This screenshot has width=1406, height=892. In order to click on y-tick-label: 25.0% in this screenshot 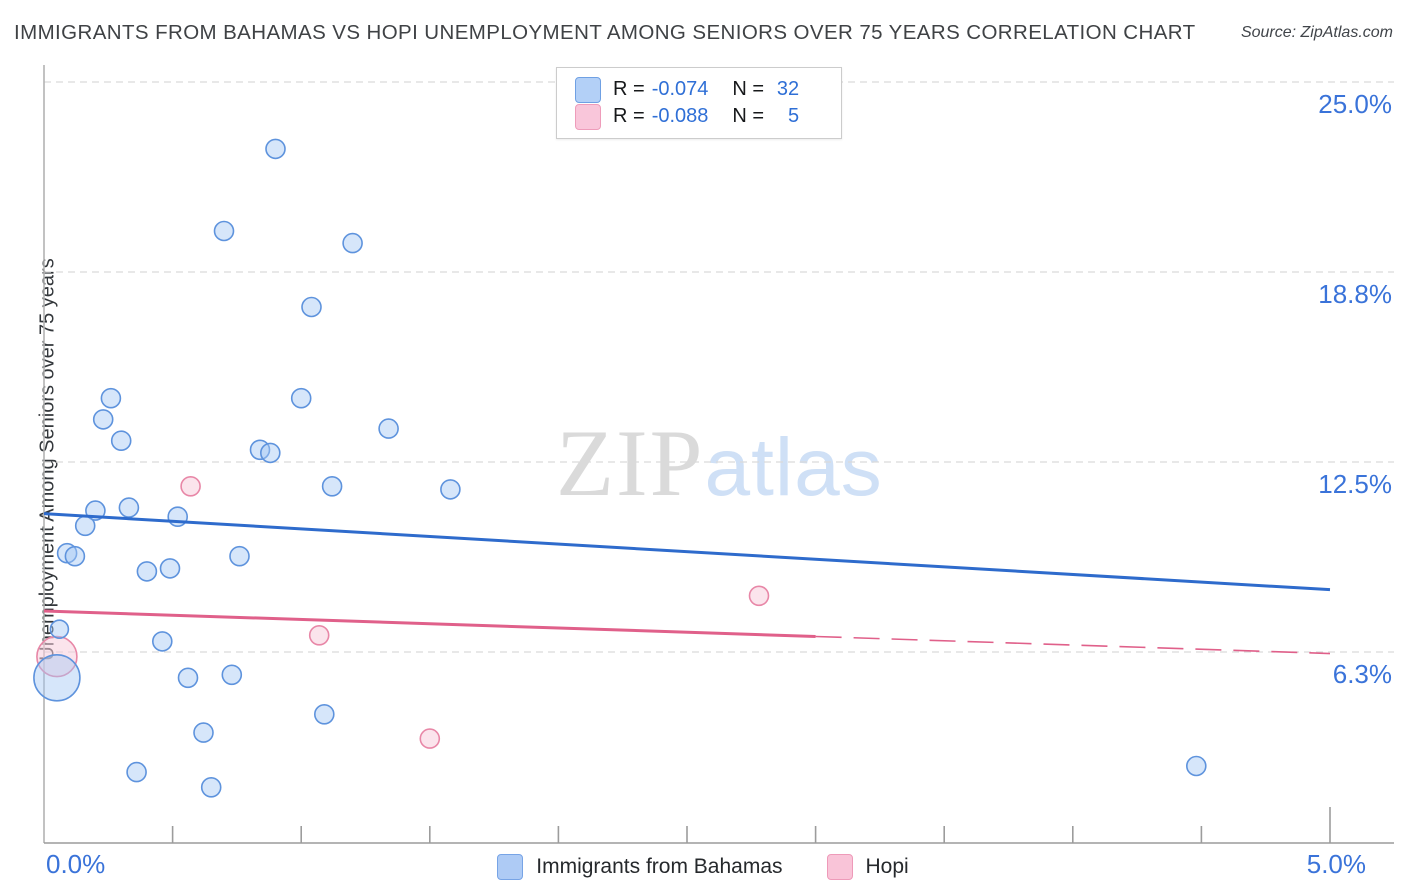, I will do `click(1355, 104)`.